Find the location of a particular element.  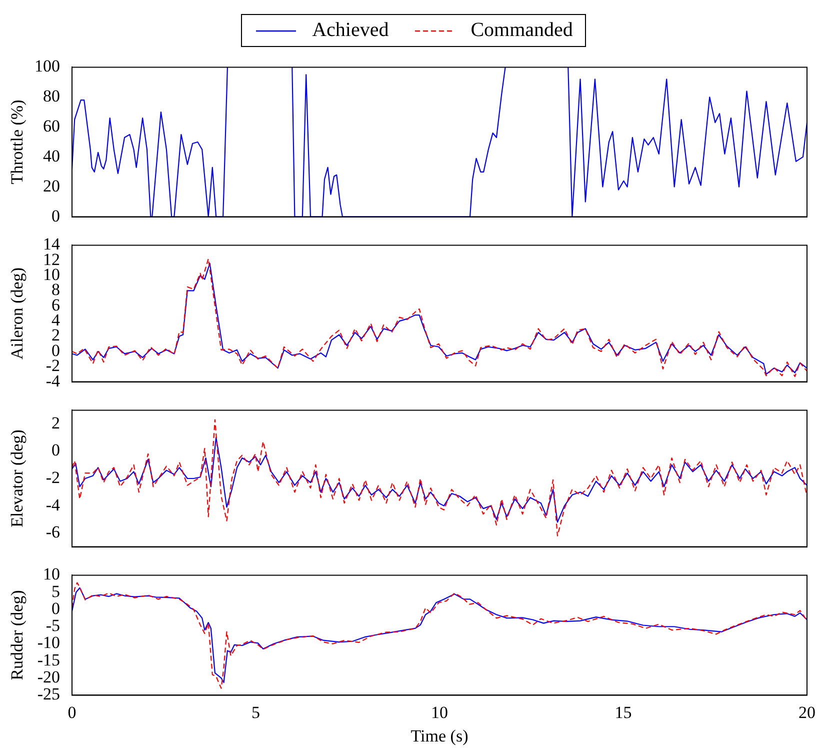

y-axis-title: Rudder (deg) is located at coordinates (17, 635).